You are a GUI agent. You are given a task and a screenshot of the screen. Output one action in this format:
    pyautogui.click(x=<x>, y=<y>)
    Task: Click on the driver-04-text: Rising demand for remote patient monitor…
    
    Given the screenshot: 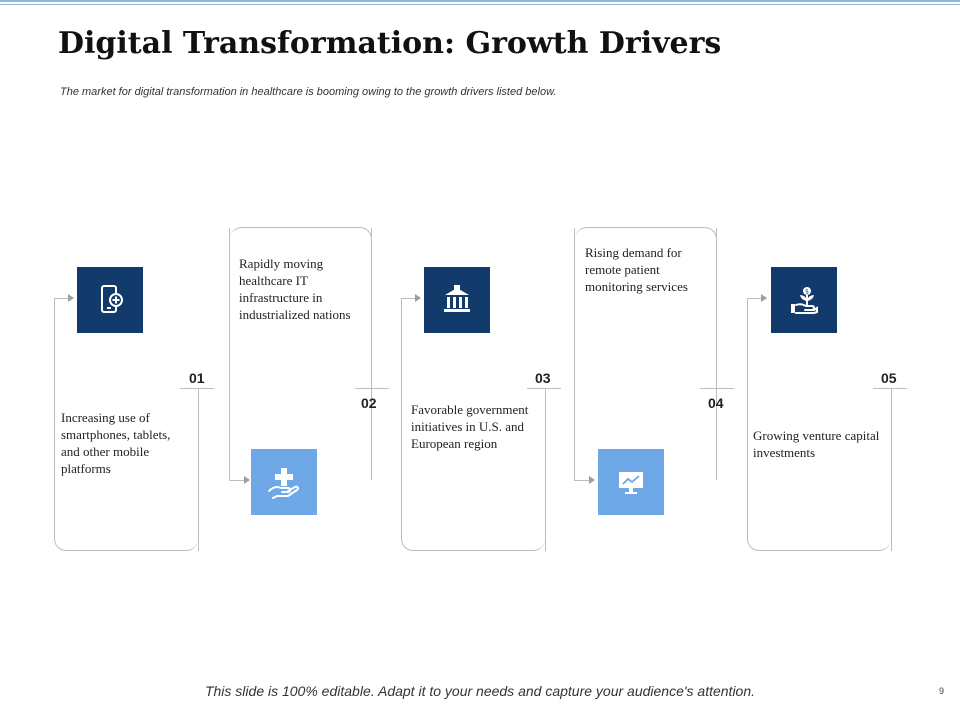 What is the action you would take?
    pyautogui.click(x=636, y=269)
    